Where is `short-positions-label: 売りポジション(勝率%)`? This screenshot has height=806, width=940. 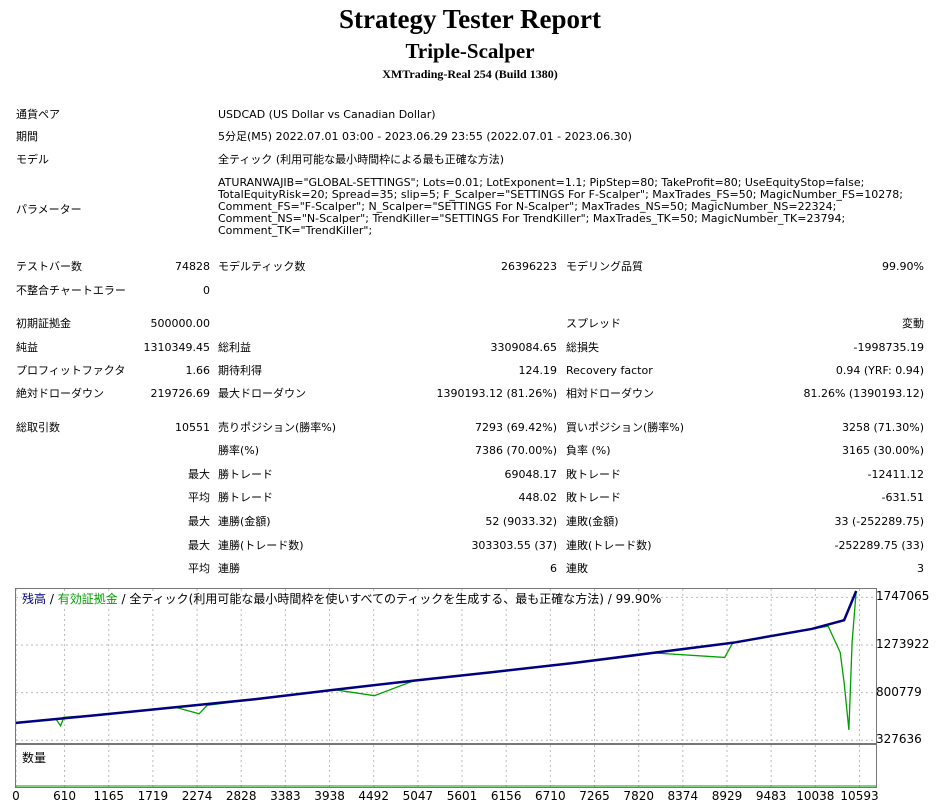 short-positions-label: 売りポジション(勝率%) is located at coordinates (277, 427).